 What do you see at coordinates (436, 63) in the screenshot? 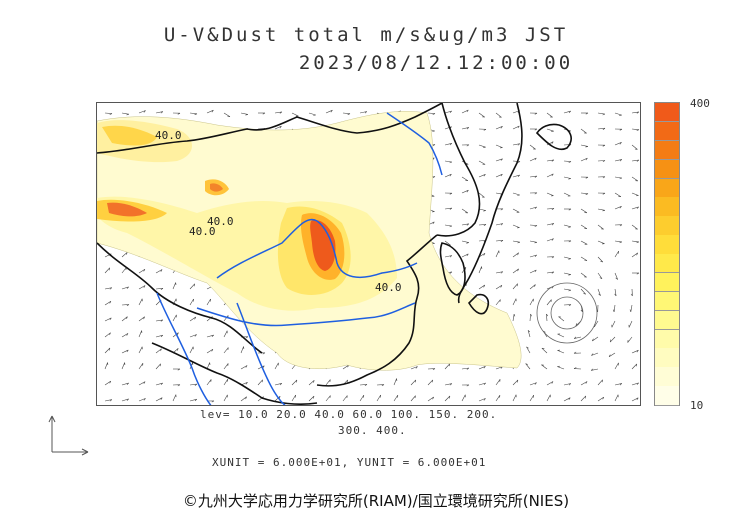
I see `timestamp: 2023/08/12.12:00:00` at bounding box center [436, 63].